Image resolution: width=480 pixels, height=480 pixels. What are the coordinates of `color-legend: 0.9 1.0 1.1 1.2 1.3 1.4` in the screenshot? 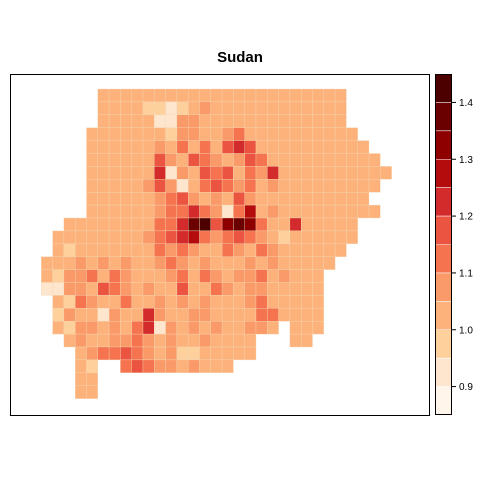 It's located at (454, 245).